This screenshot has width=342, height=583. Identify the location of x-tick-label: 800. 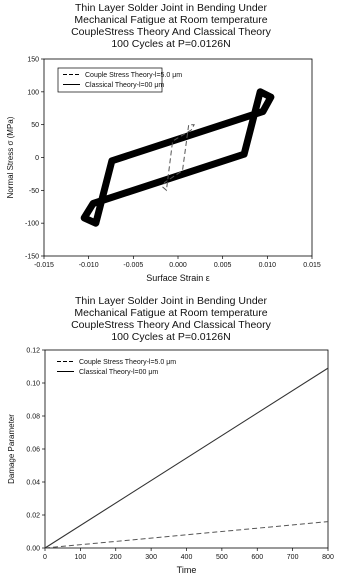
(328, 557).